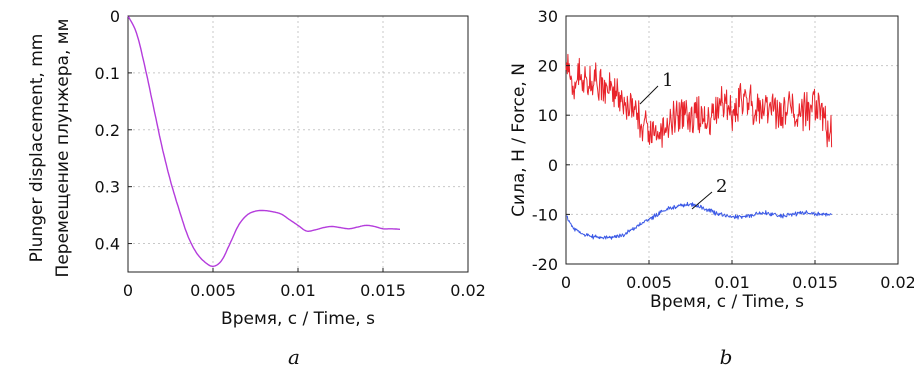 This screenshot has height=372, width=914. I want to click on y-tick-label: -10, so click(545, 214).